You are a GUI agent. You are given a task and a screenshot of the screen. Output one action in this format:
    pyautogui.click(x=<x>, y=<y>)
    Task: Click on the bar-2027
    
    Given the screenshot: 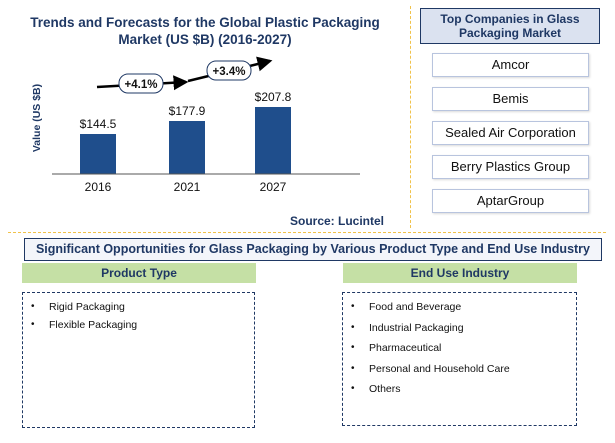 What is the action you would take?
    pyautogui.click(x=273, y=140)
    